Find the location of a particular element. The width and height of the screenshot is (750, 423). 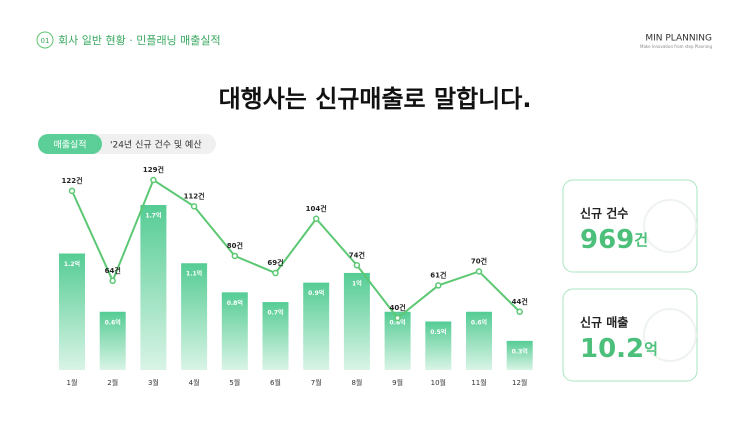

line-label: 69건 is located at coordinates (275, 262).